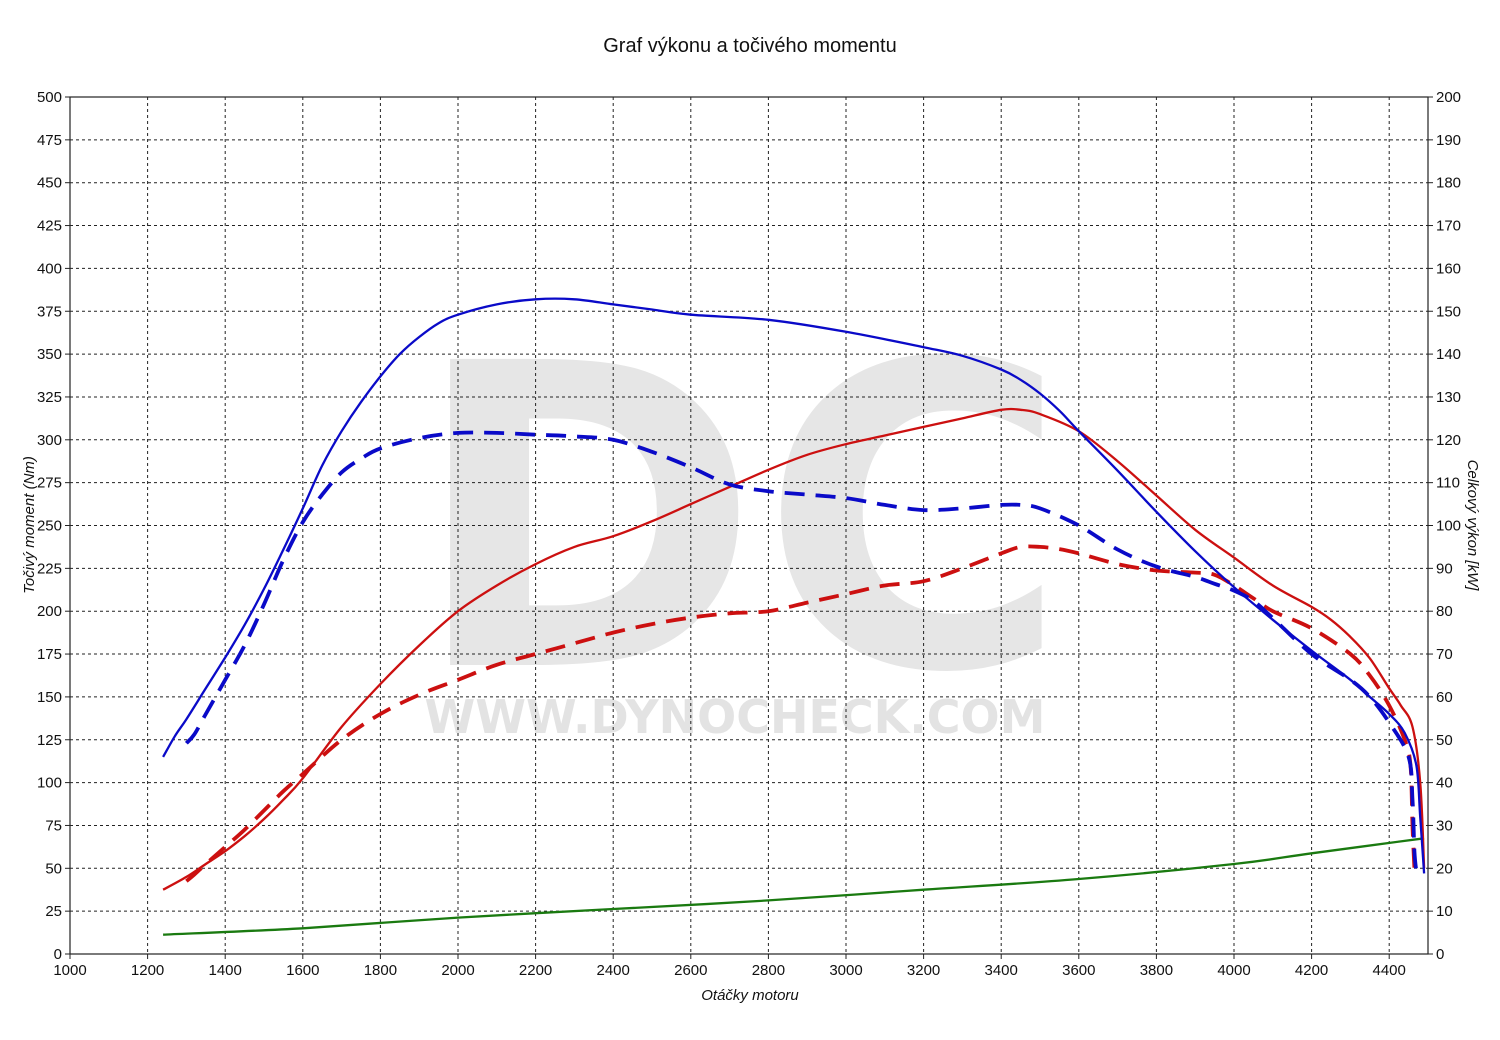  What do you see at coordinates (49, 226) in the screenshot?
I see `y-left-tick-label: 425` at bounding box center [49, 226].